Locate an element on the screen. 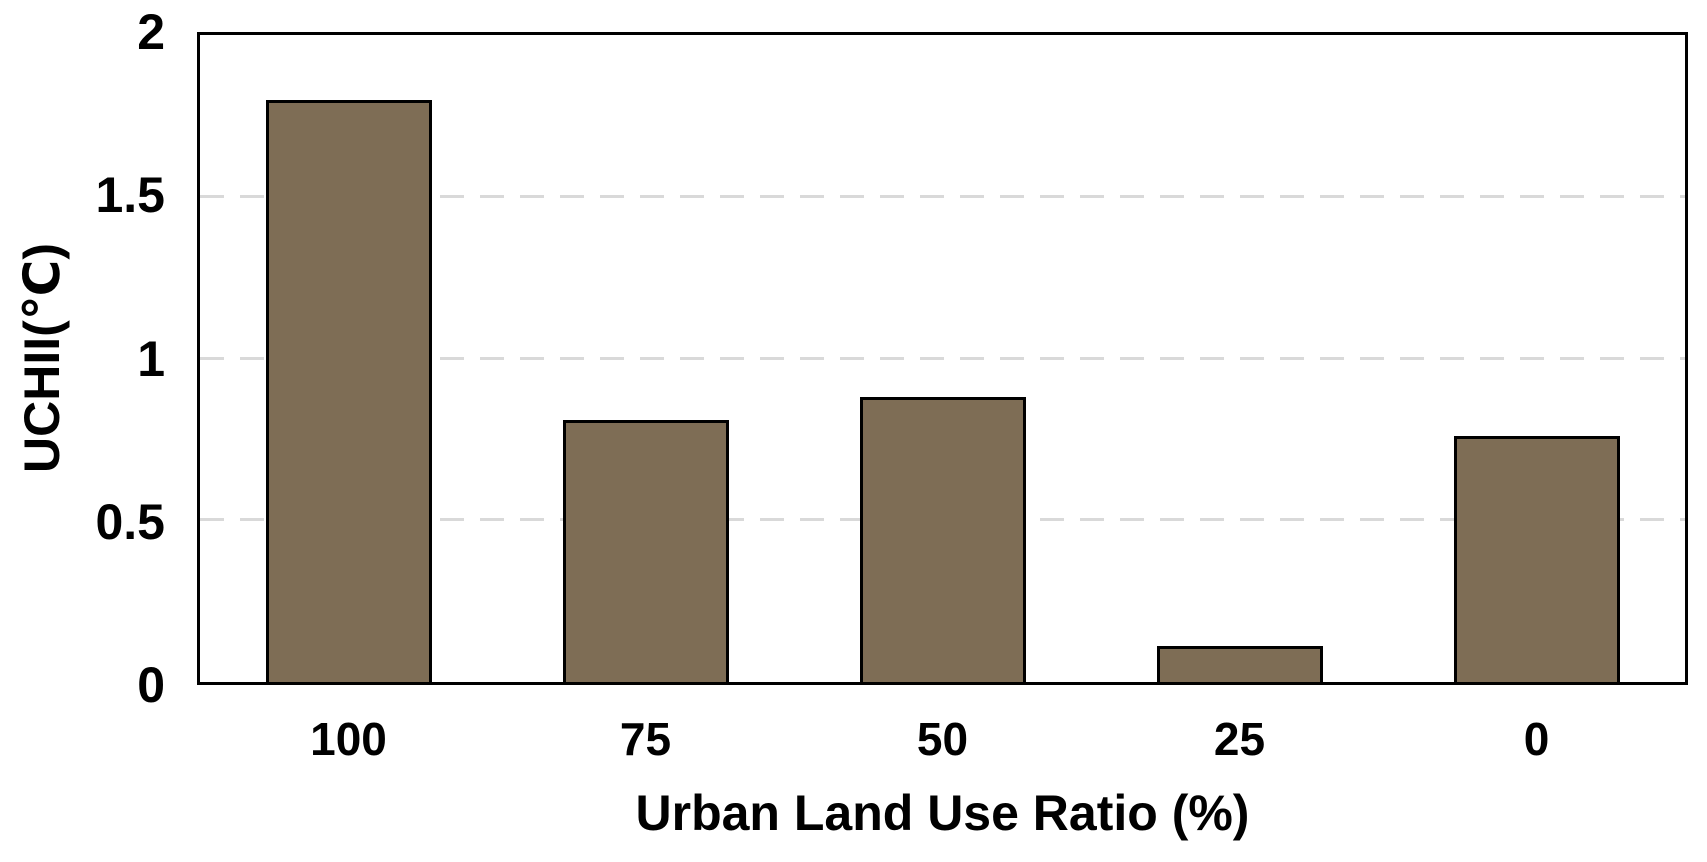  y-tick-label-2: 2 is located at coordinates (151, 32).